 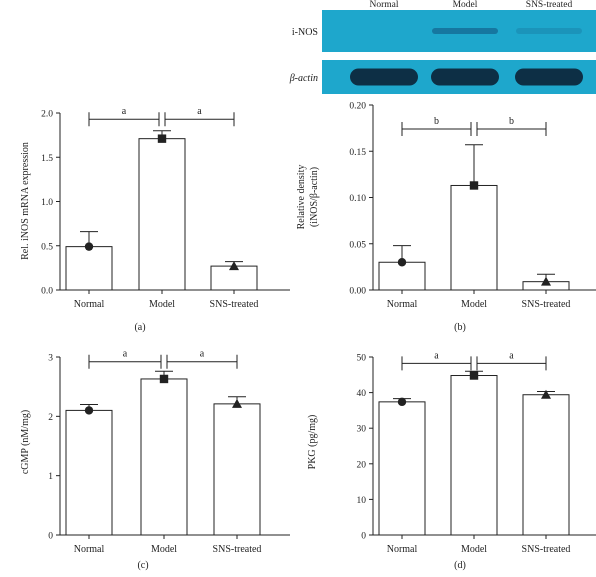 What do you see at coordinates (546, 549) in the screenshot?
I see `chart-d-xtick-label-sns-treated: SNS-treated` at bounding box center [546, 549].